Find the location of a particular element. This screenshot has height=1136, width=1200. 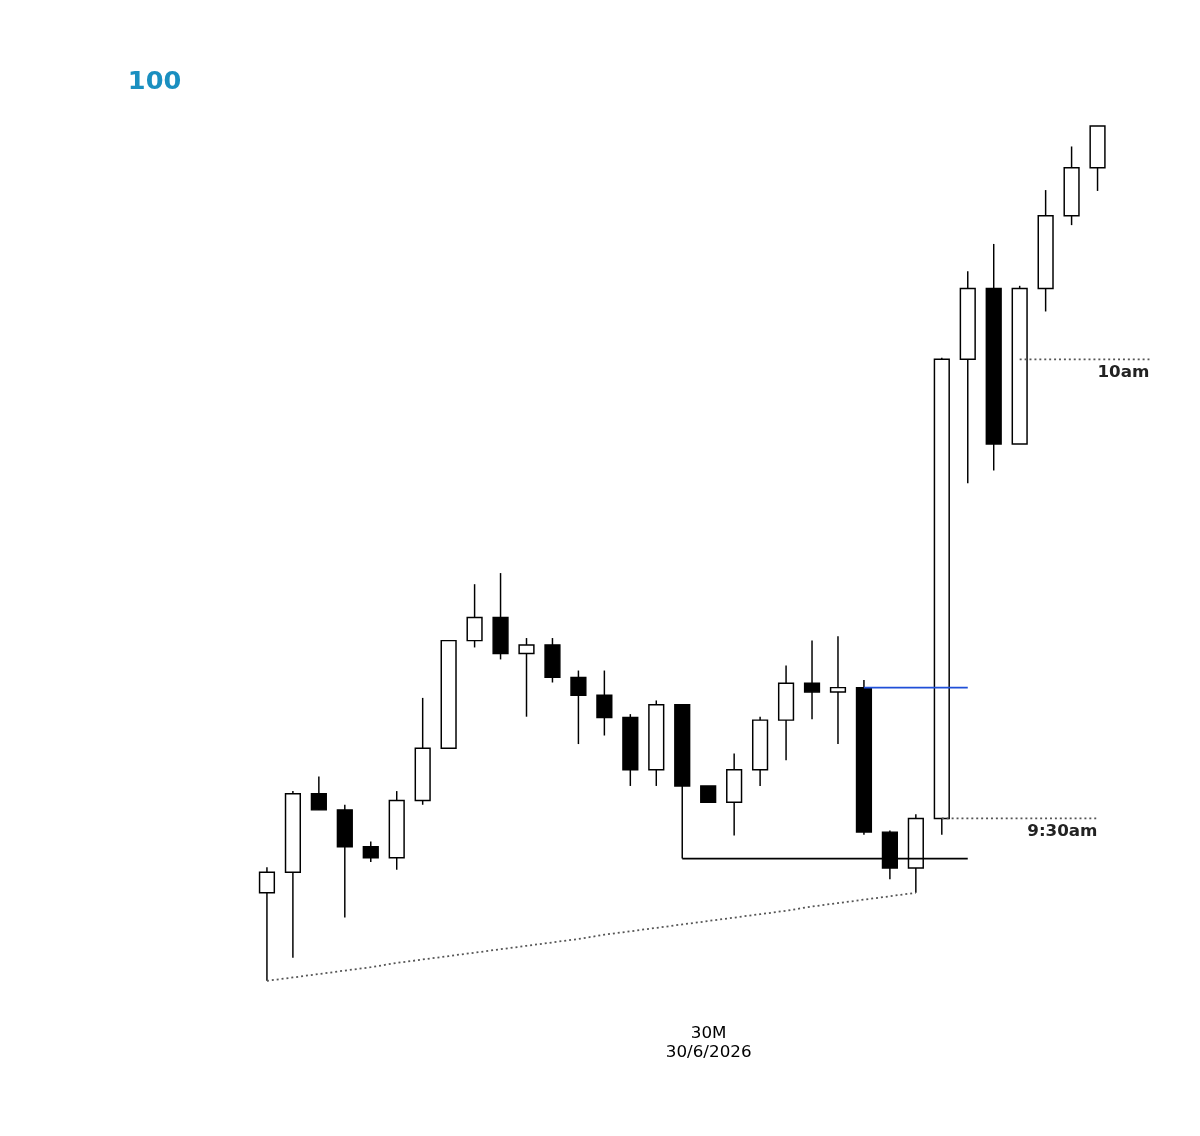

text: 30M is located at coordinates (708, 1032).